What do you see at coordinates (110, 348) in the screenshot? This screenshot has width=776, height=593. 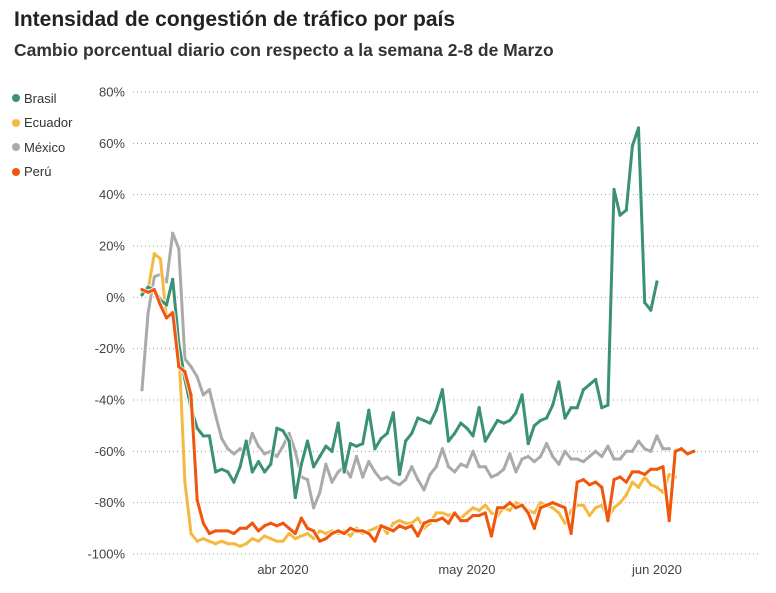 I see `y-tick-label: -20%` at bounding box center [110, 348].